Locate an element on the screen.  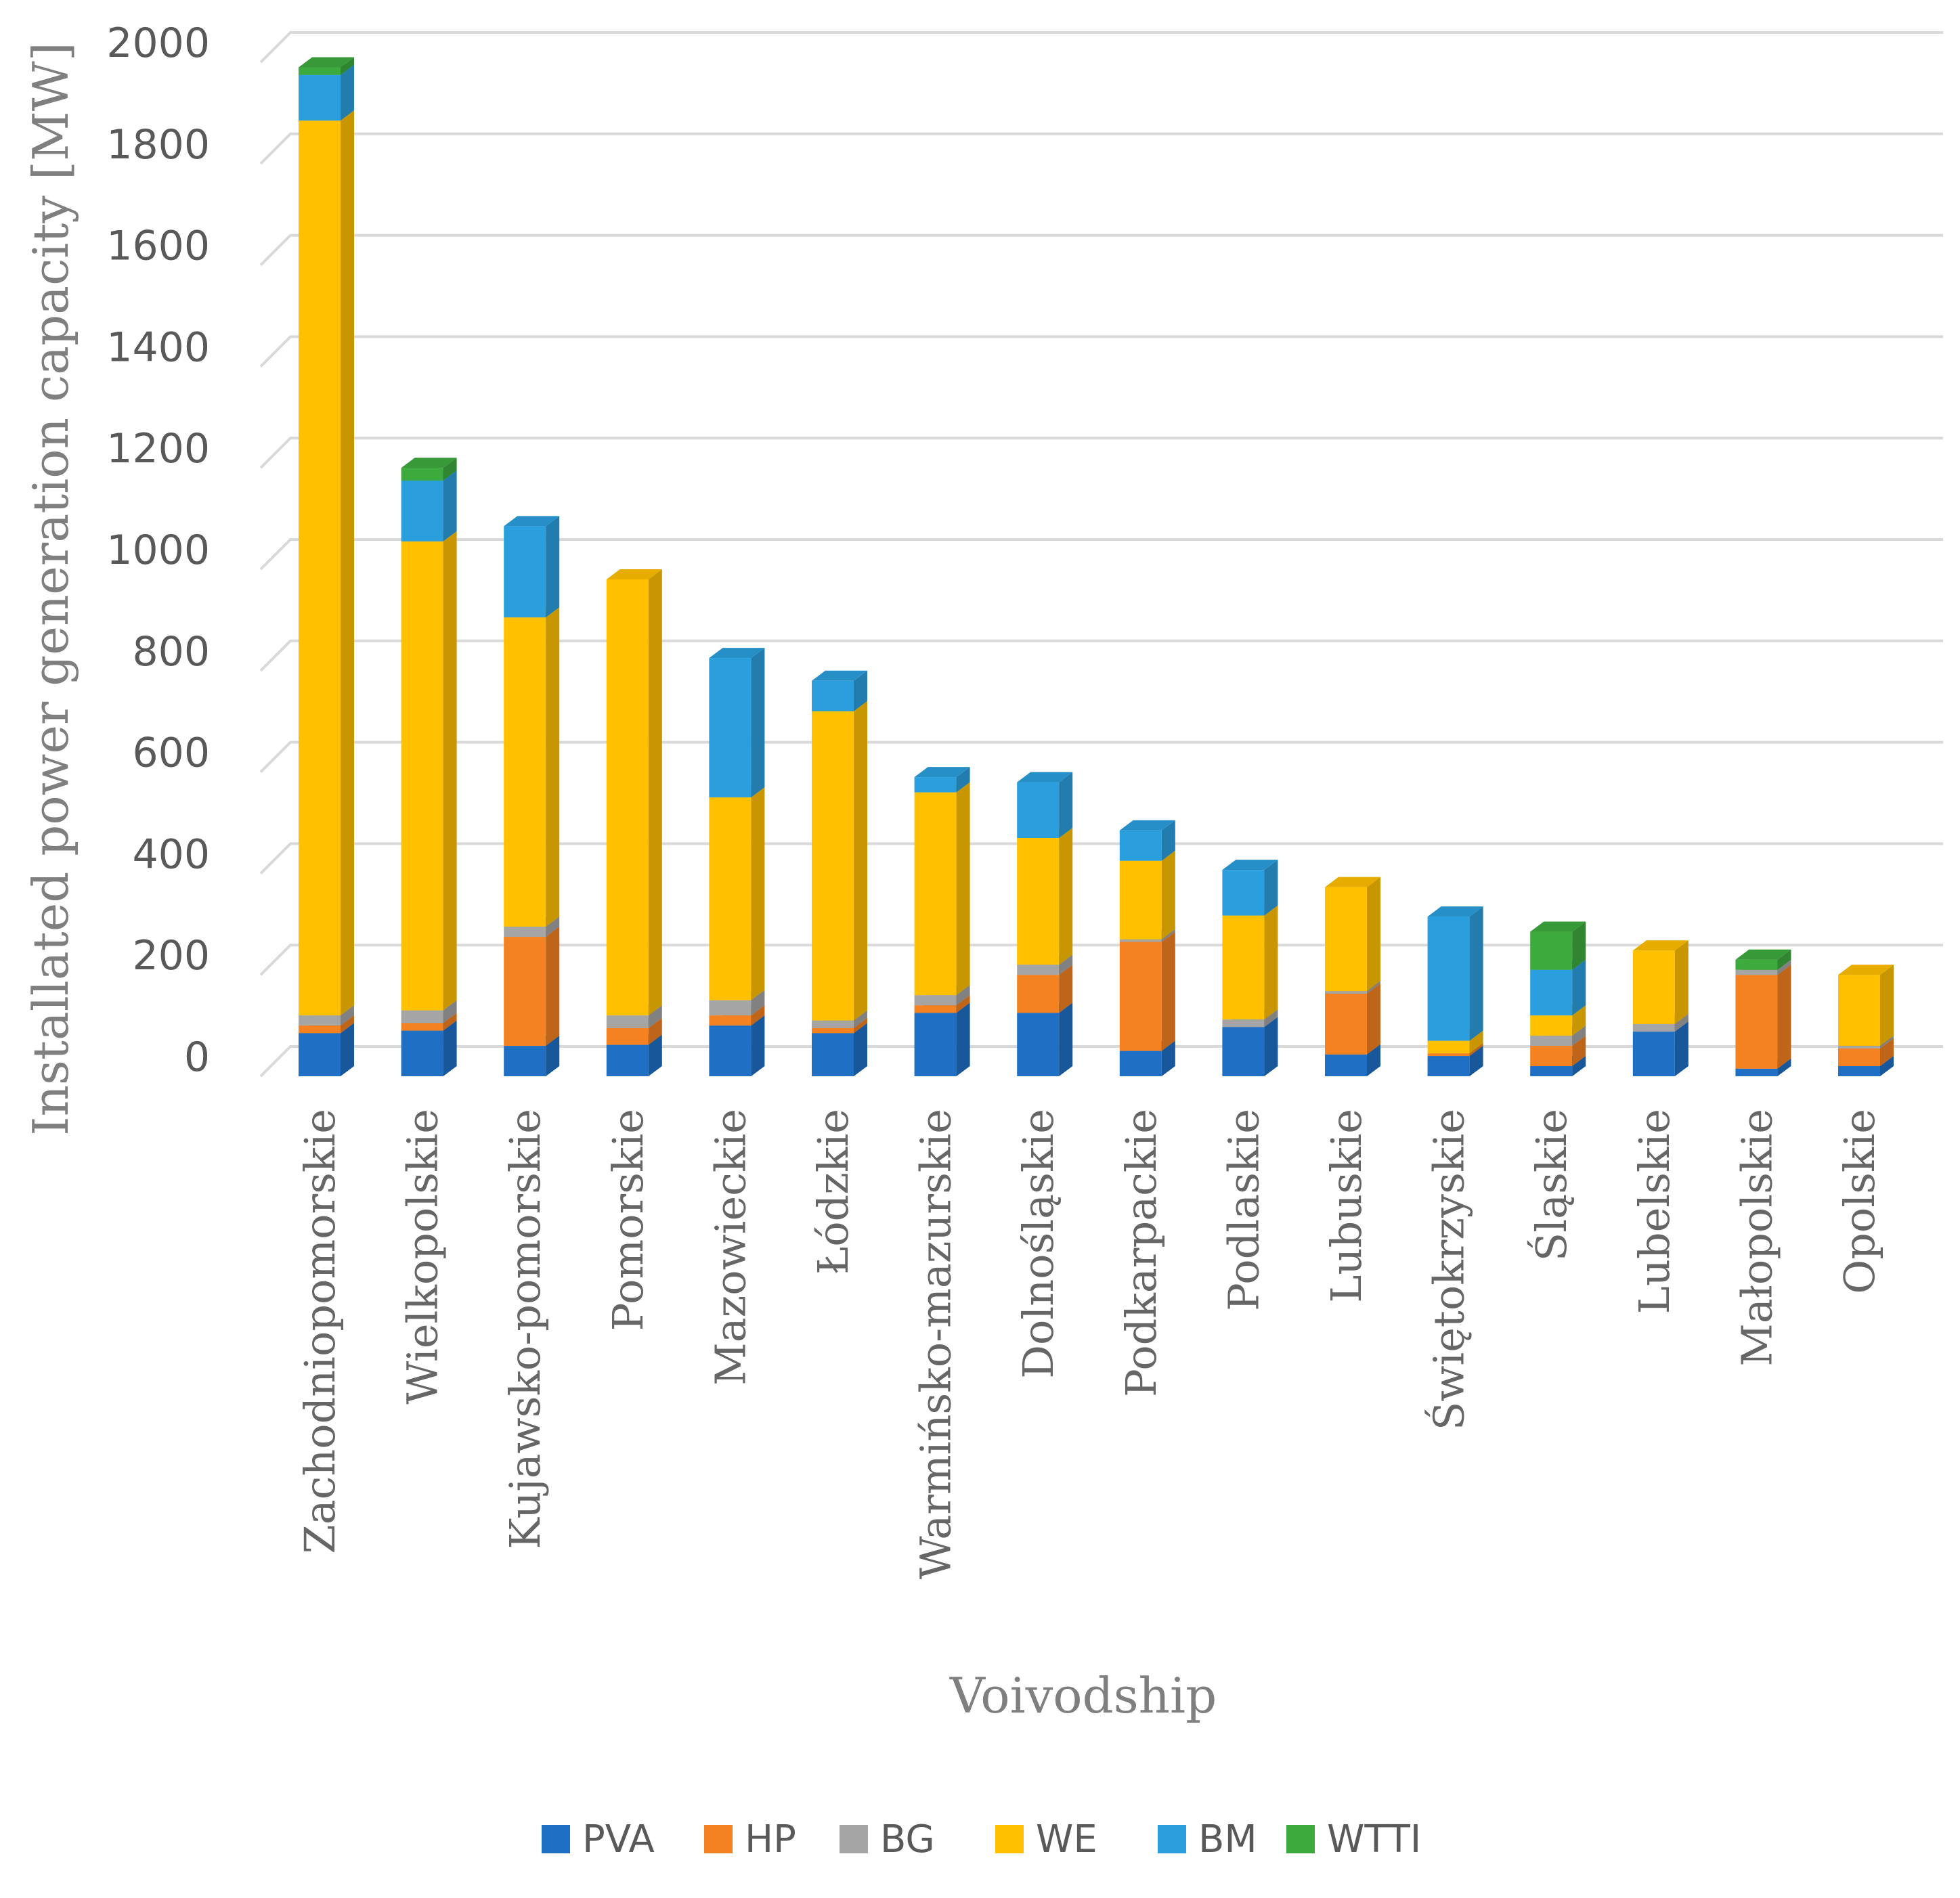
legend-label: BM is located at coordinates (1227, 1839).